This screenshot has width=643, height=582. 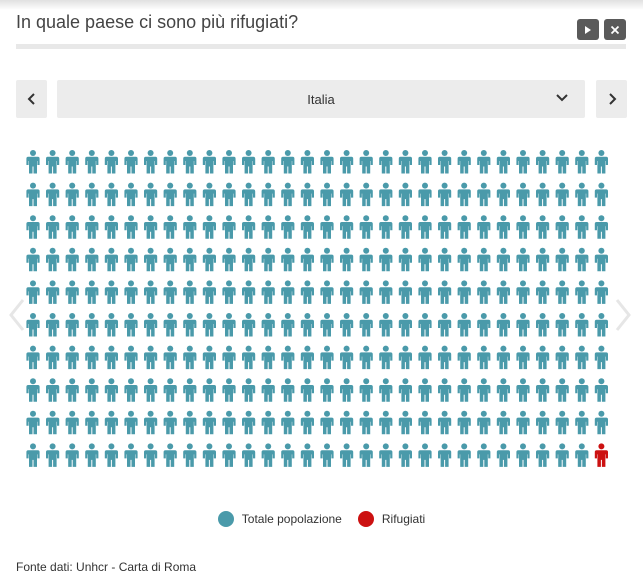 I want to click on country-select: Italia, so click(x=321, y=99).